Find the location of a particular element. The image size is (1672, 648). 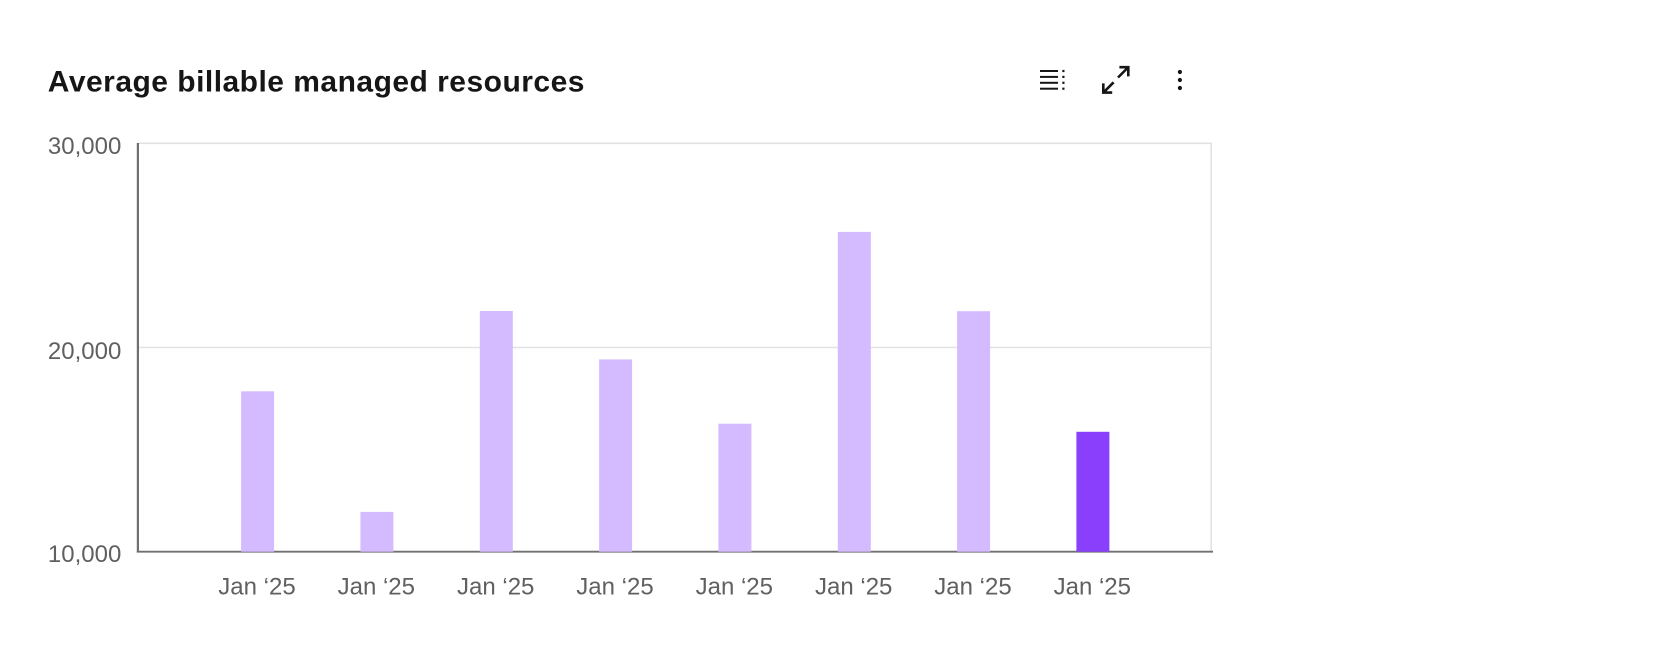

svg-text:Average billable managed resou: Average billable managed resources is located at coordinates (316, 82).